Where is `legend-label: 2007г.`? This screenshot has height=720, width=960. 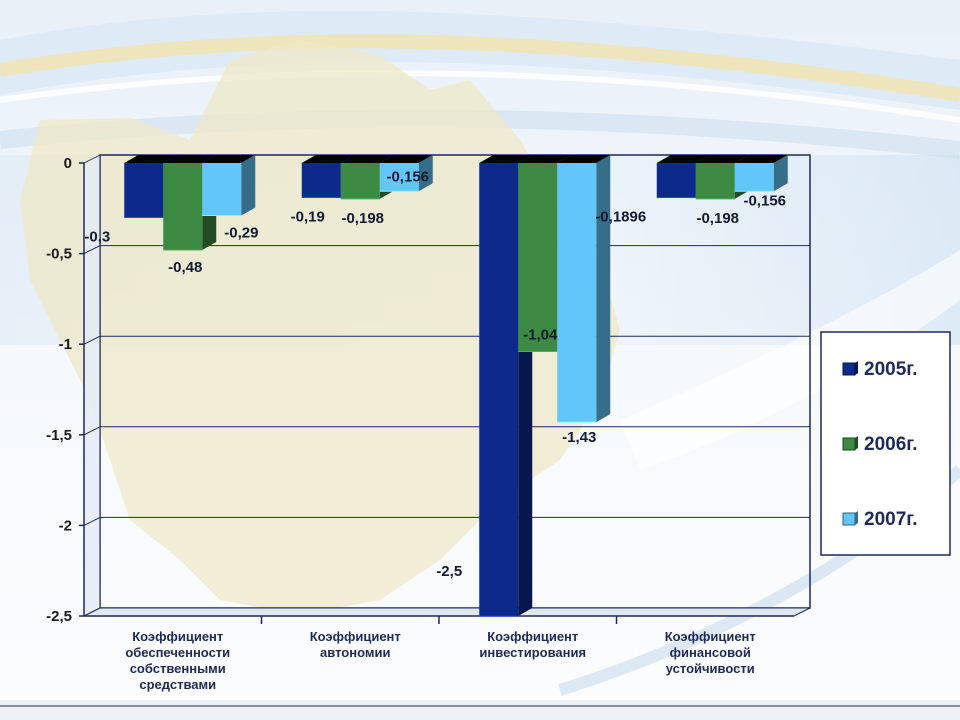
legend-label: 2007г. is located at coordinates (891, 519).